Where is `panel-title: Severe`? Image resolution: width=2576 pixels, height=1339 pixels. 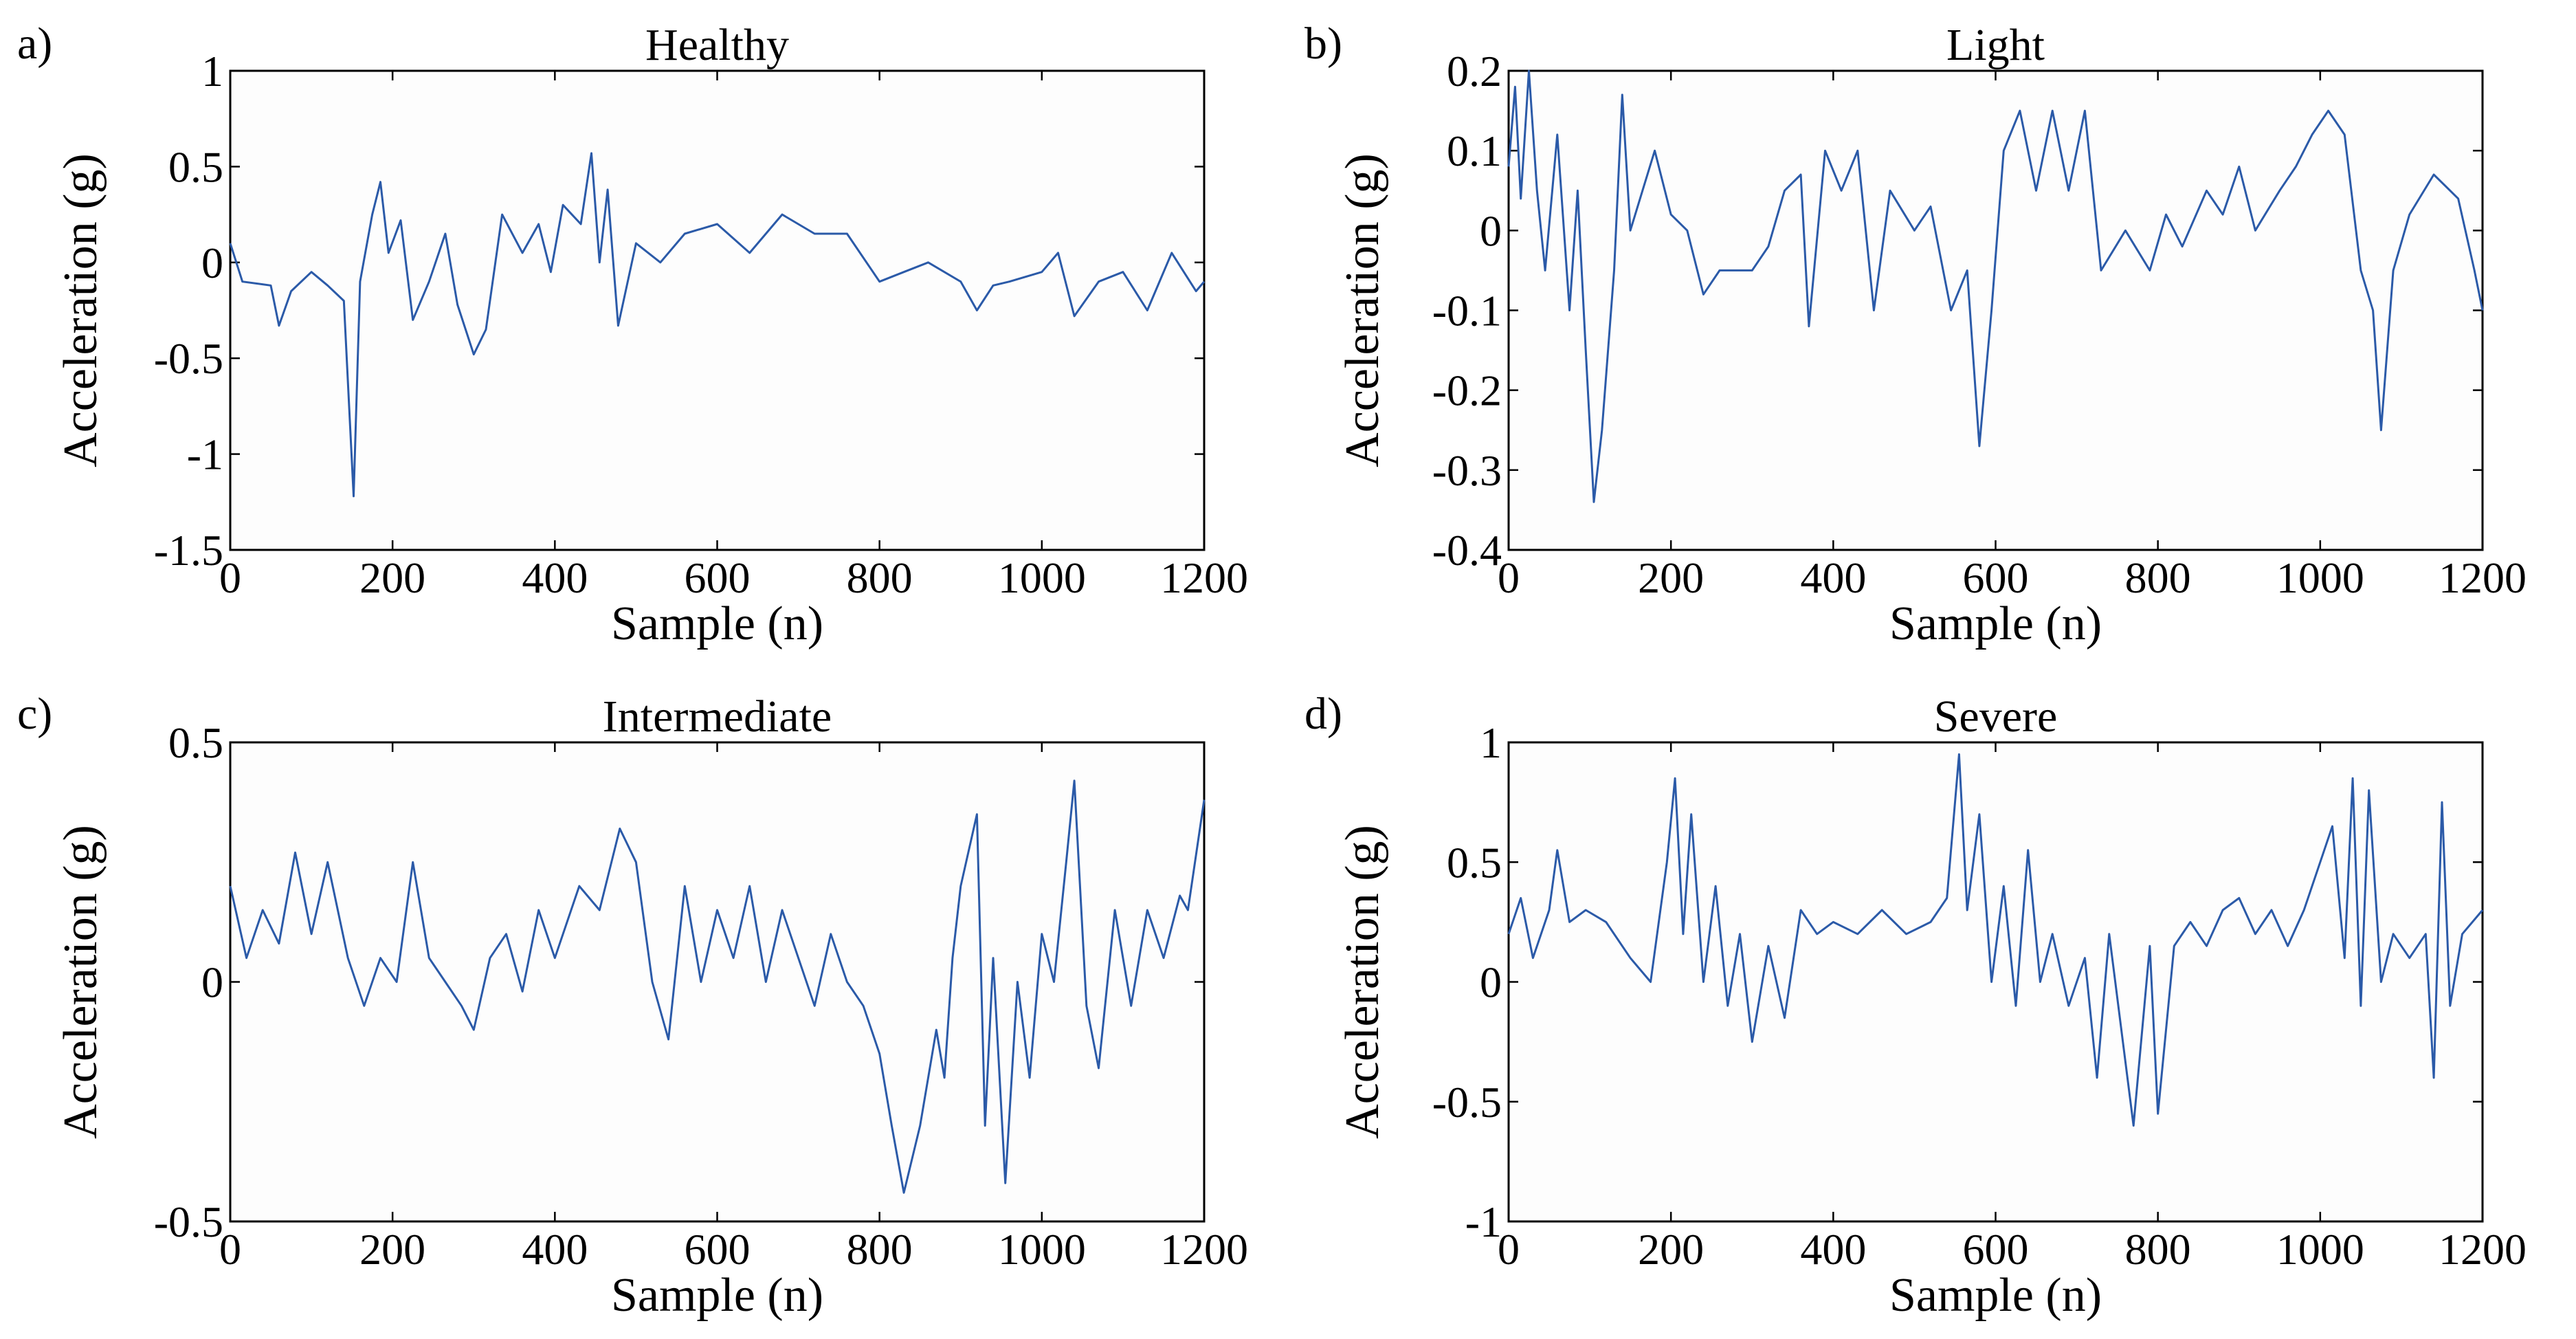 panel-title: Severe is located at coordinates (1996, 716).